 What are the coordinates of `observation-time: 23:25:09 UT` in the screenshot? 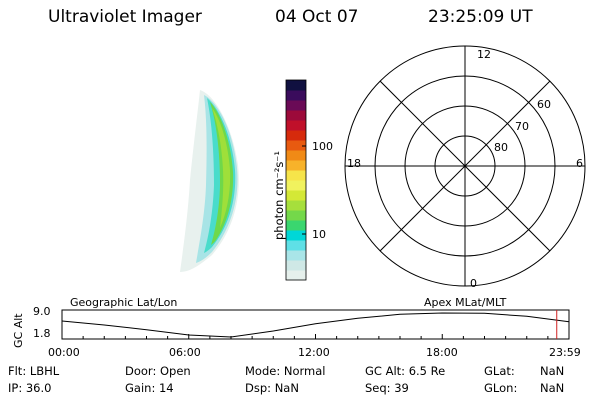 It's located at (480, 17).